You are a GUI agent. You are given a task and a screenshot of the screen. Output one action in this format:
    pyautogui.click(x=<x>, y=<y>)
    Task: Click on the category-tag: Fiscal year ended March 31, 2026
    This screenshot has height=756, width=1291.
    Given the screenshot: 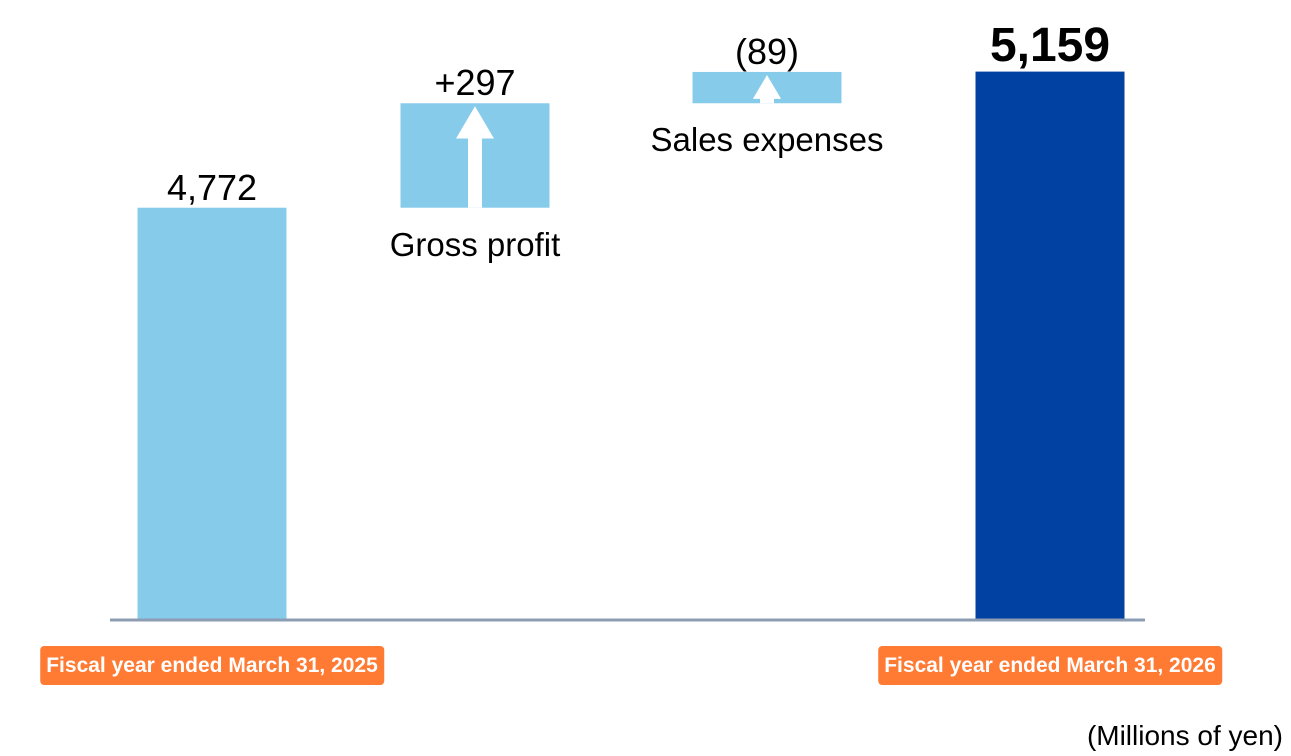 What is the action you would take?
    pyautogui.click(x=1050, y=665)
    